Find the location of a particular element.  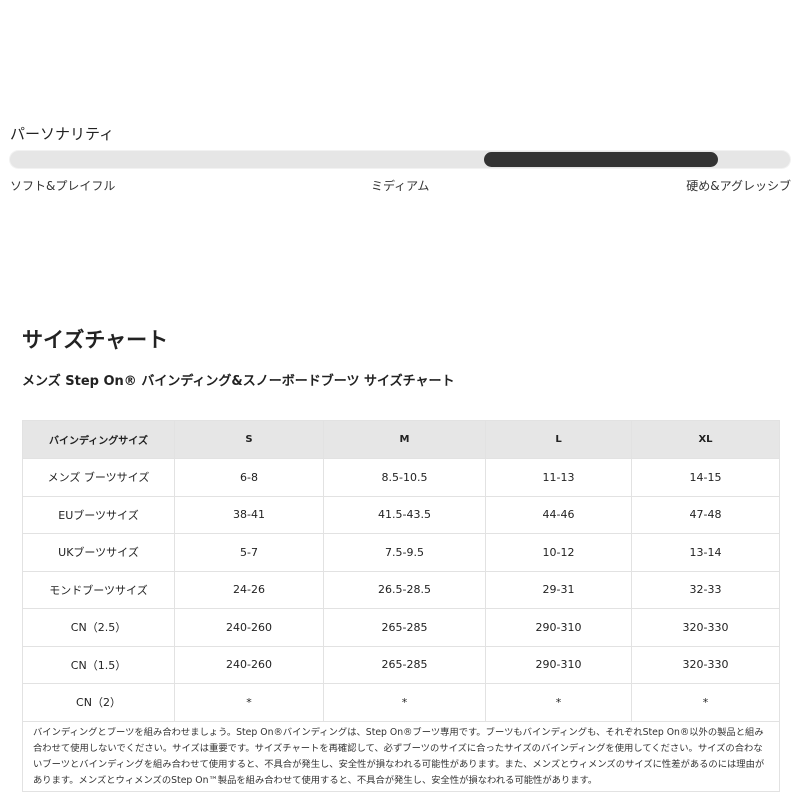

scale-label-medium: ミディアム is located at coordinates (400, 186).